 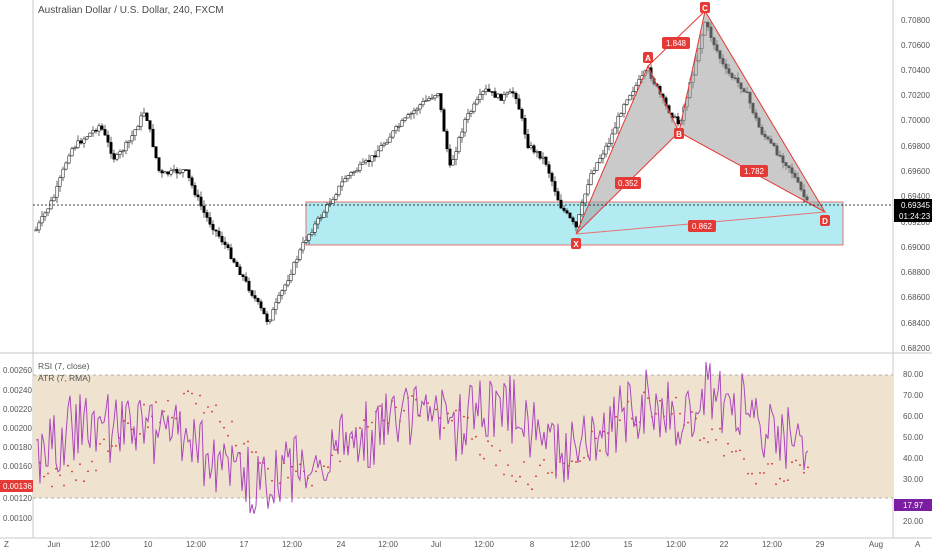 I want to click on price-tick: 0.70200, so click(x=915, y=95).